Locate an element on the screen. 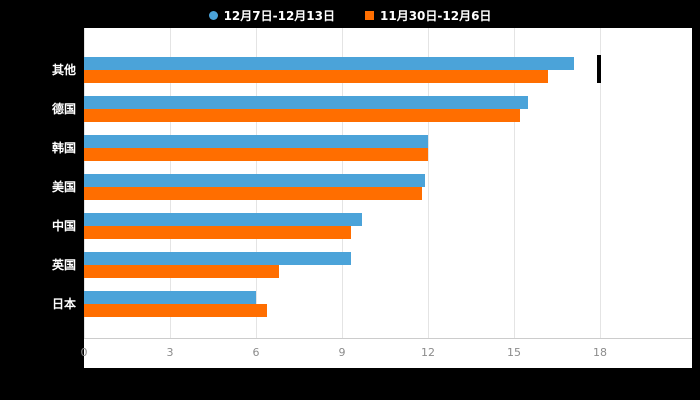  x-tick-label-6: 6 is located at coordinates (256, 352).